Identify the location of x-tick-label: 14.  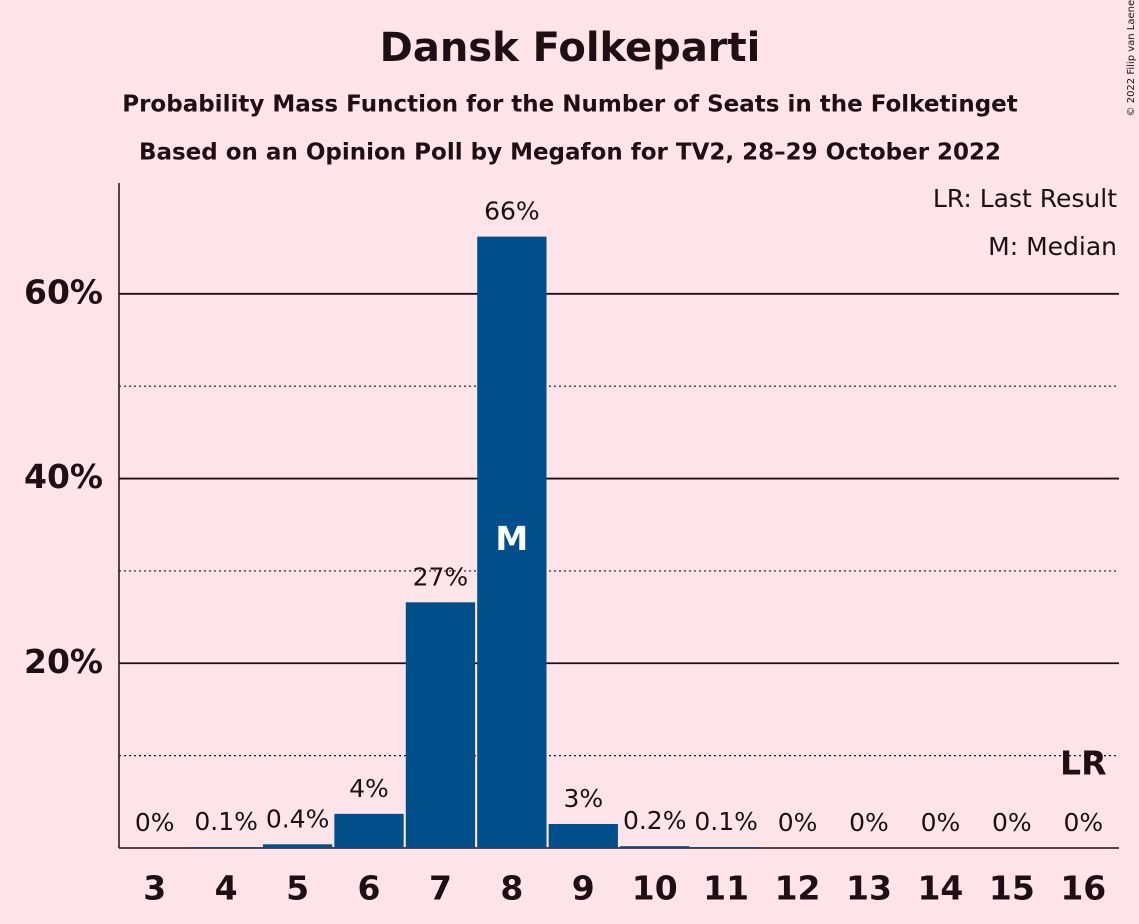
(940, 888).